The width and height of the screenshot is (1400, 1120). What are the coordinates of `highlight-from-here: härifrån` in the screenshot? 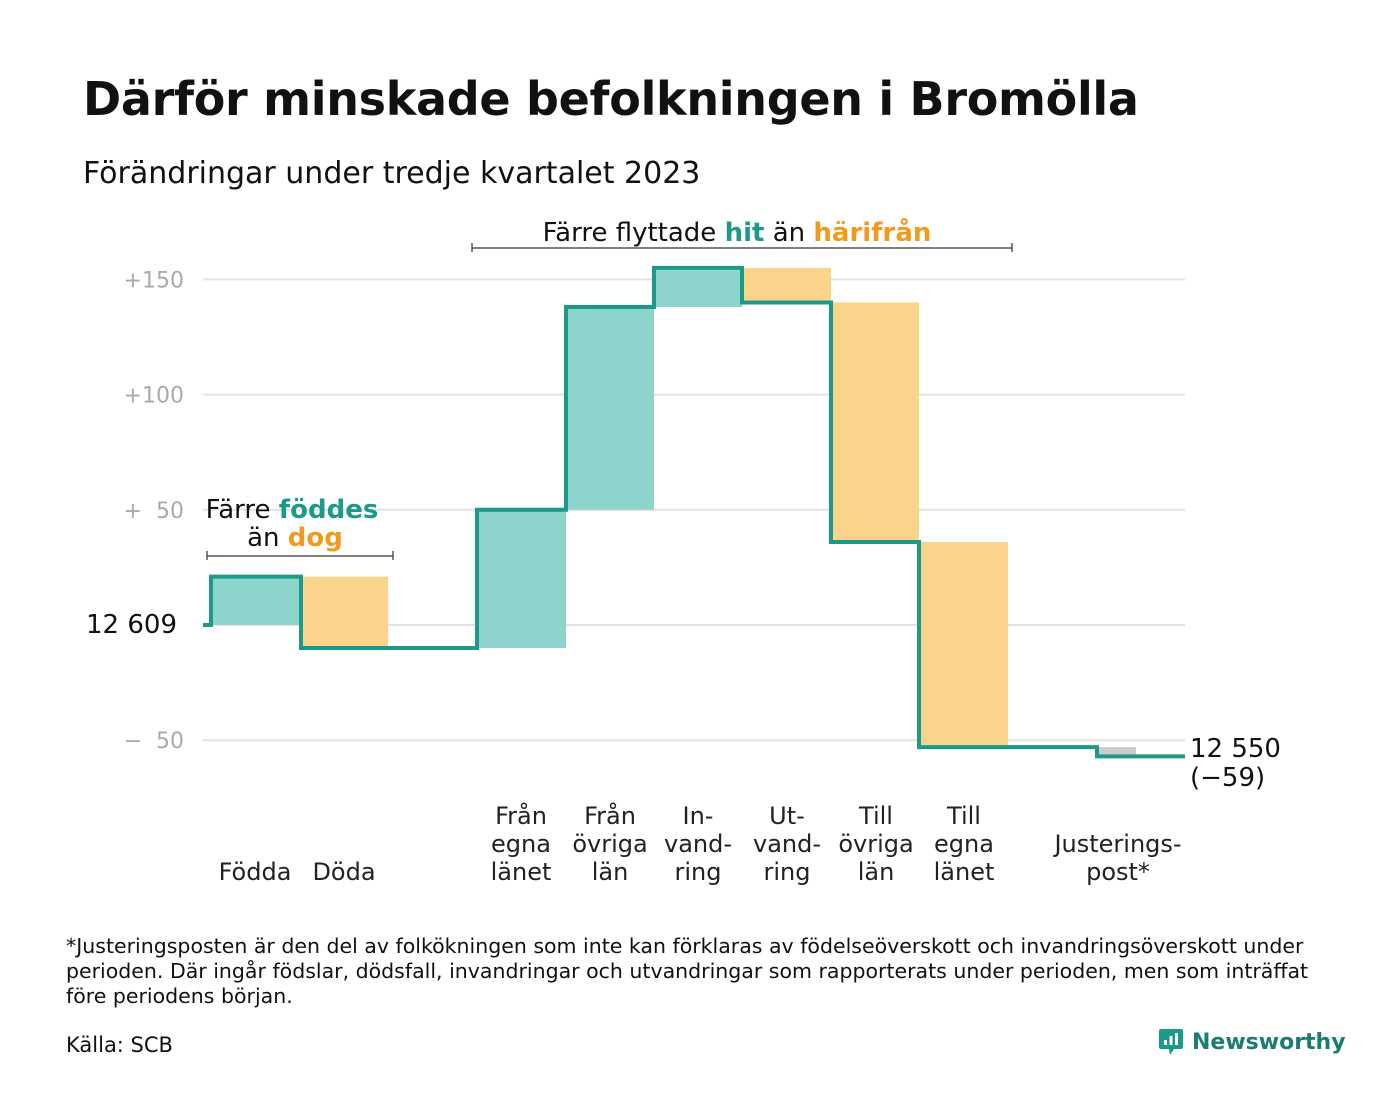 It's located at (872, 232).